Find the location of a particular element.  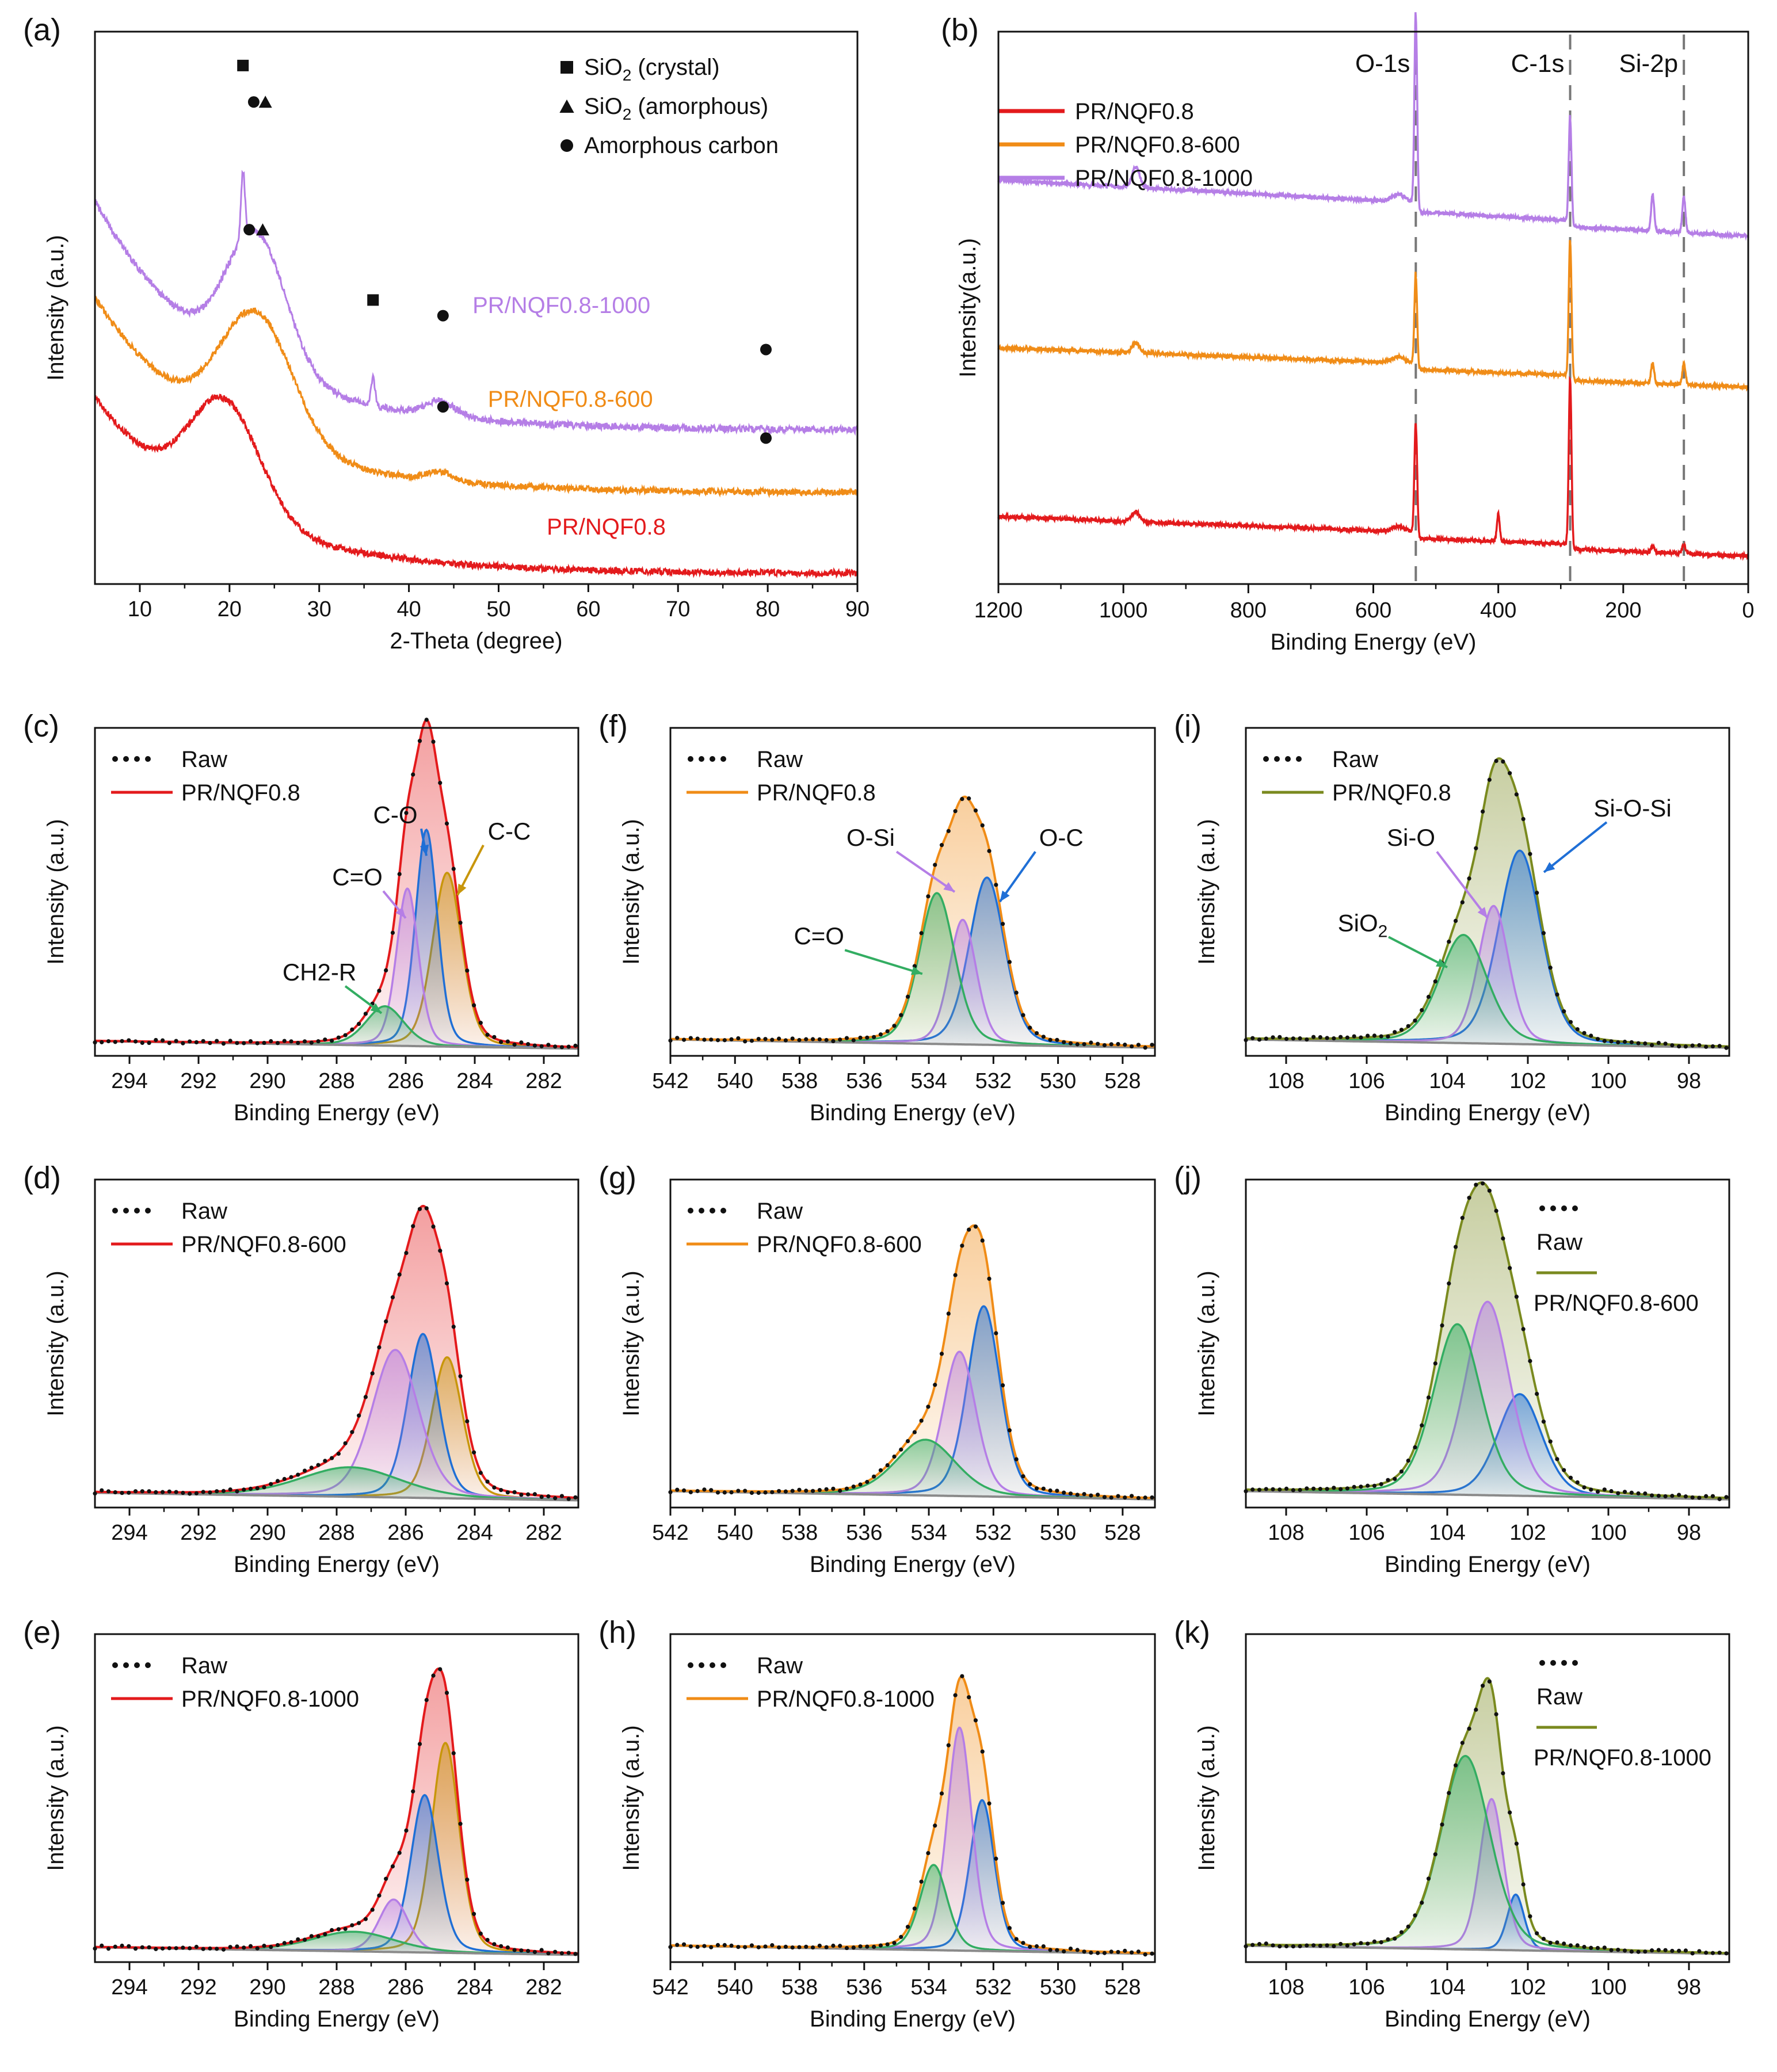

component-fill is located at coordinates (912, 1909).